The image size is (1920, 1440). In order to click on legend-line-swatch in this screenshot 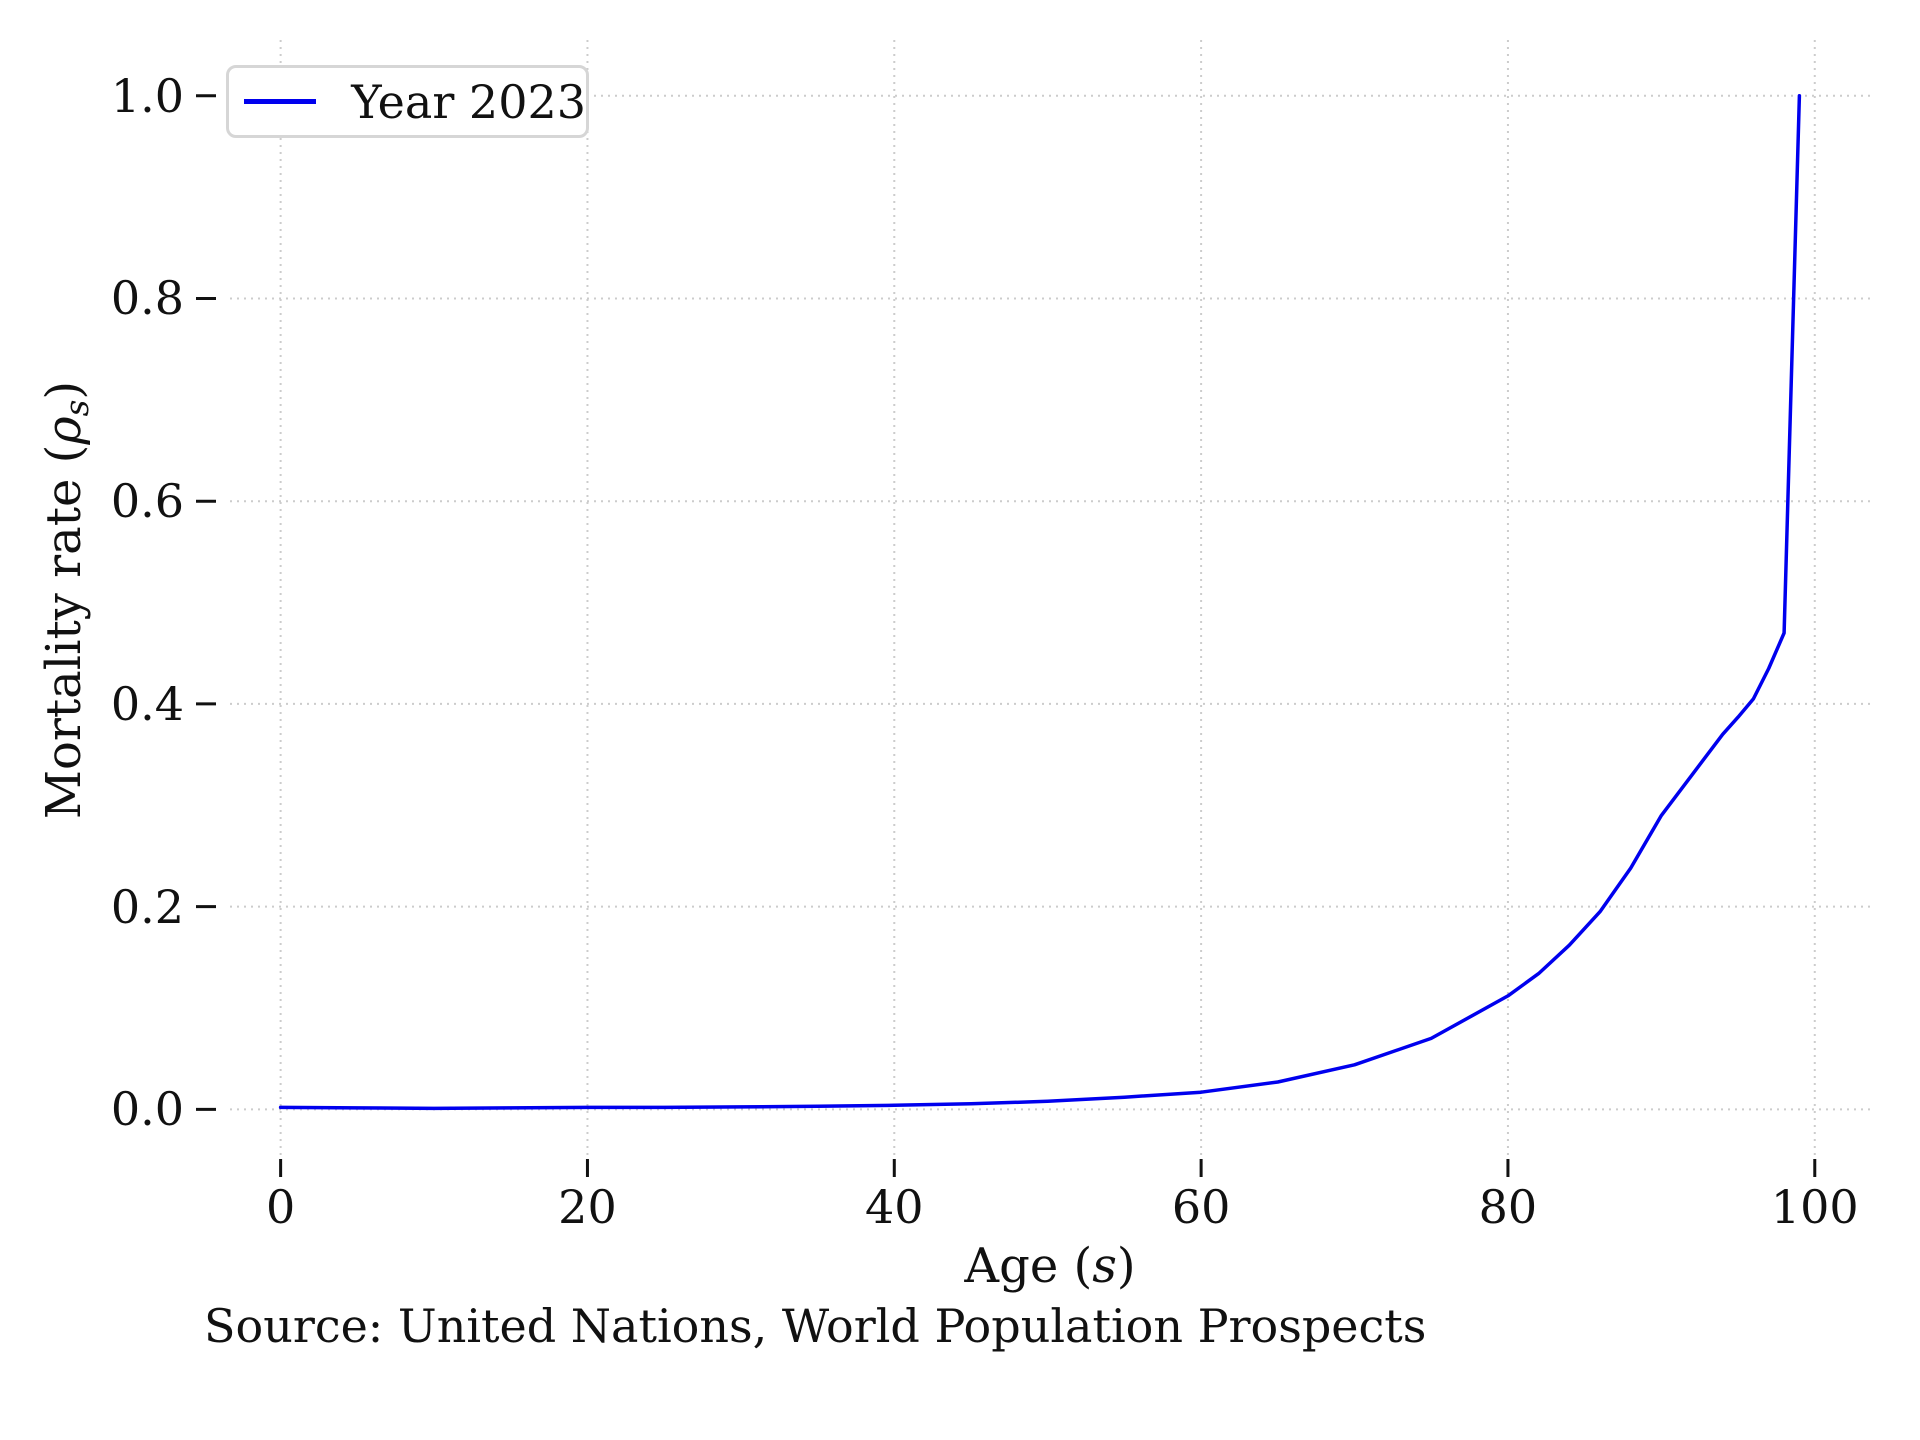, I will do `click(280, 101)`.